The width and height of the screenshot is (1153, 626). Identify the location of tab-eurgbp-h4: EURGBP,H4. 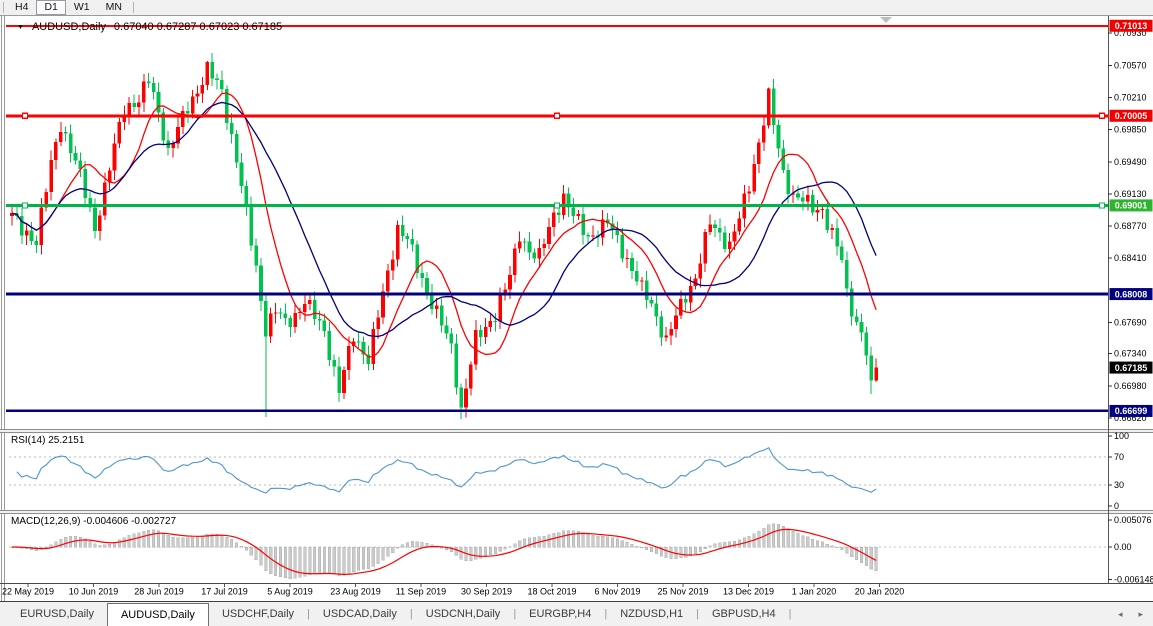
(560, 614).